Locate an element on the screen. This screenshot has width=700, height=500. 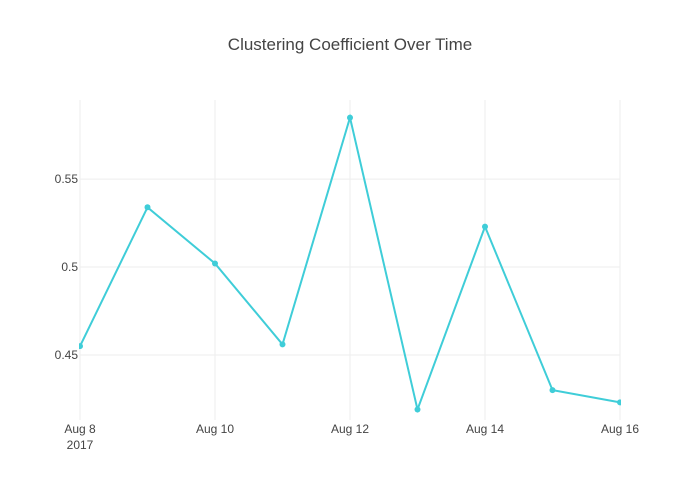
chart-title: Clustering Coefficient Over Time is located at coordinates (350, 44).